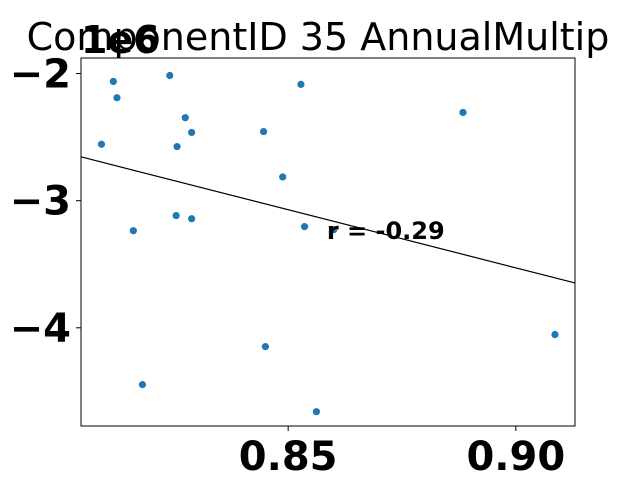  I want to click on y-tick-label-2: −3, so click(40, 202).